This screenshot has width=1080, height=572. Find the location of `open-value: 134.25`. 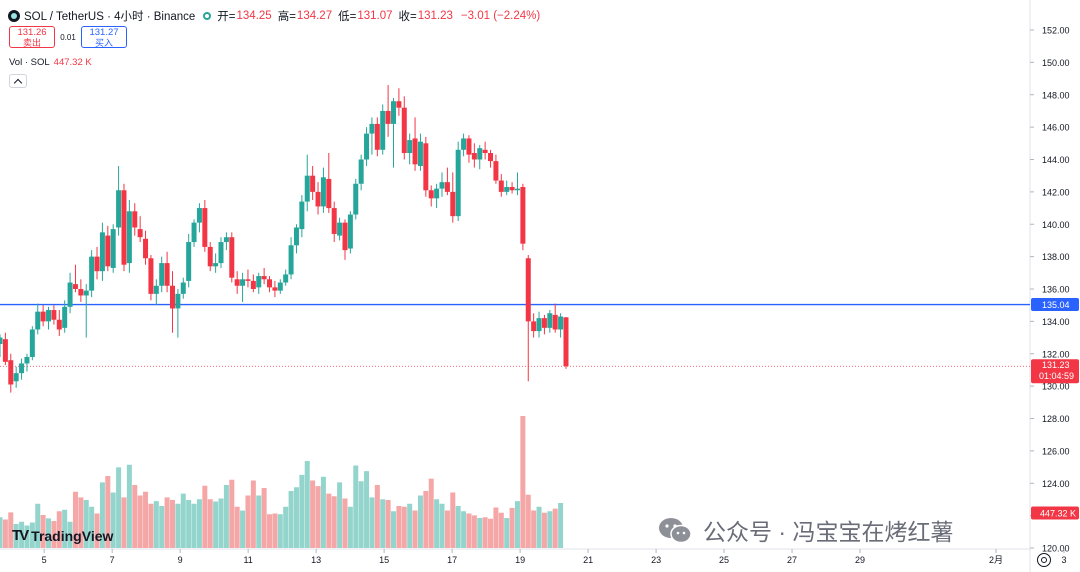

open-value: 134.25 is located at coordinates (254, 16).